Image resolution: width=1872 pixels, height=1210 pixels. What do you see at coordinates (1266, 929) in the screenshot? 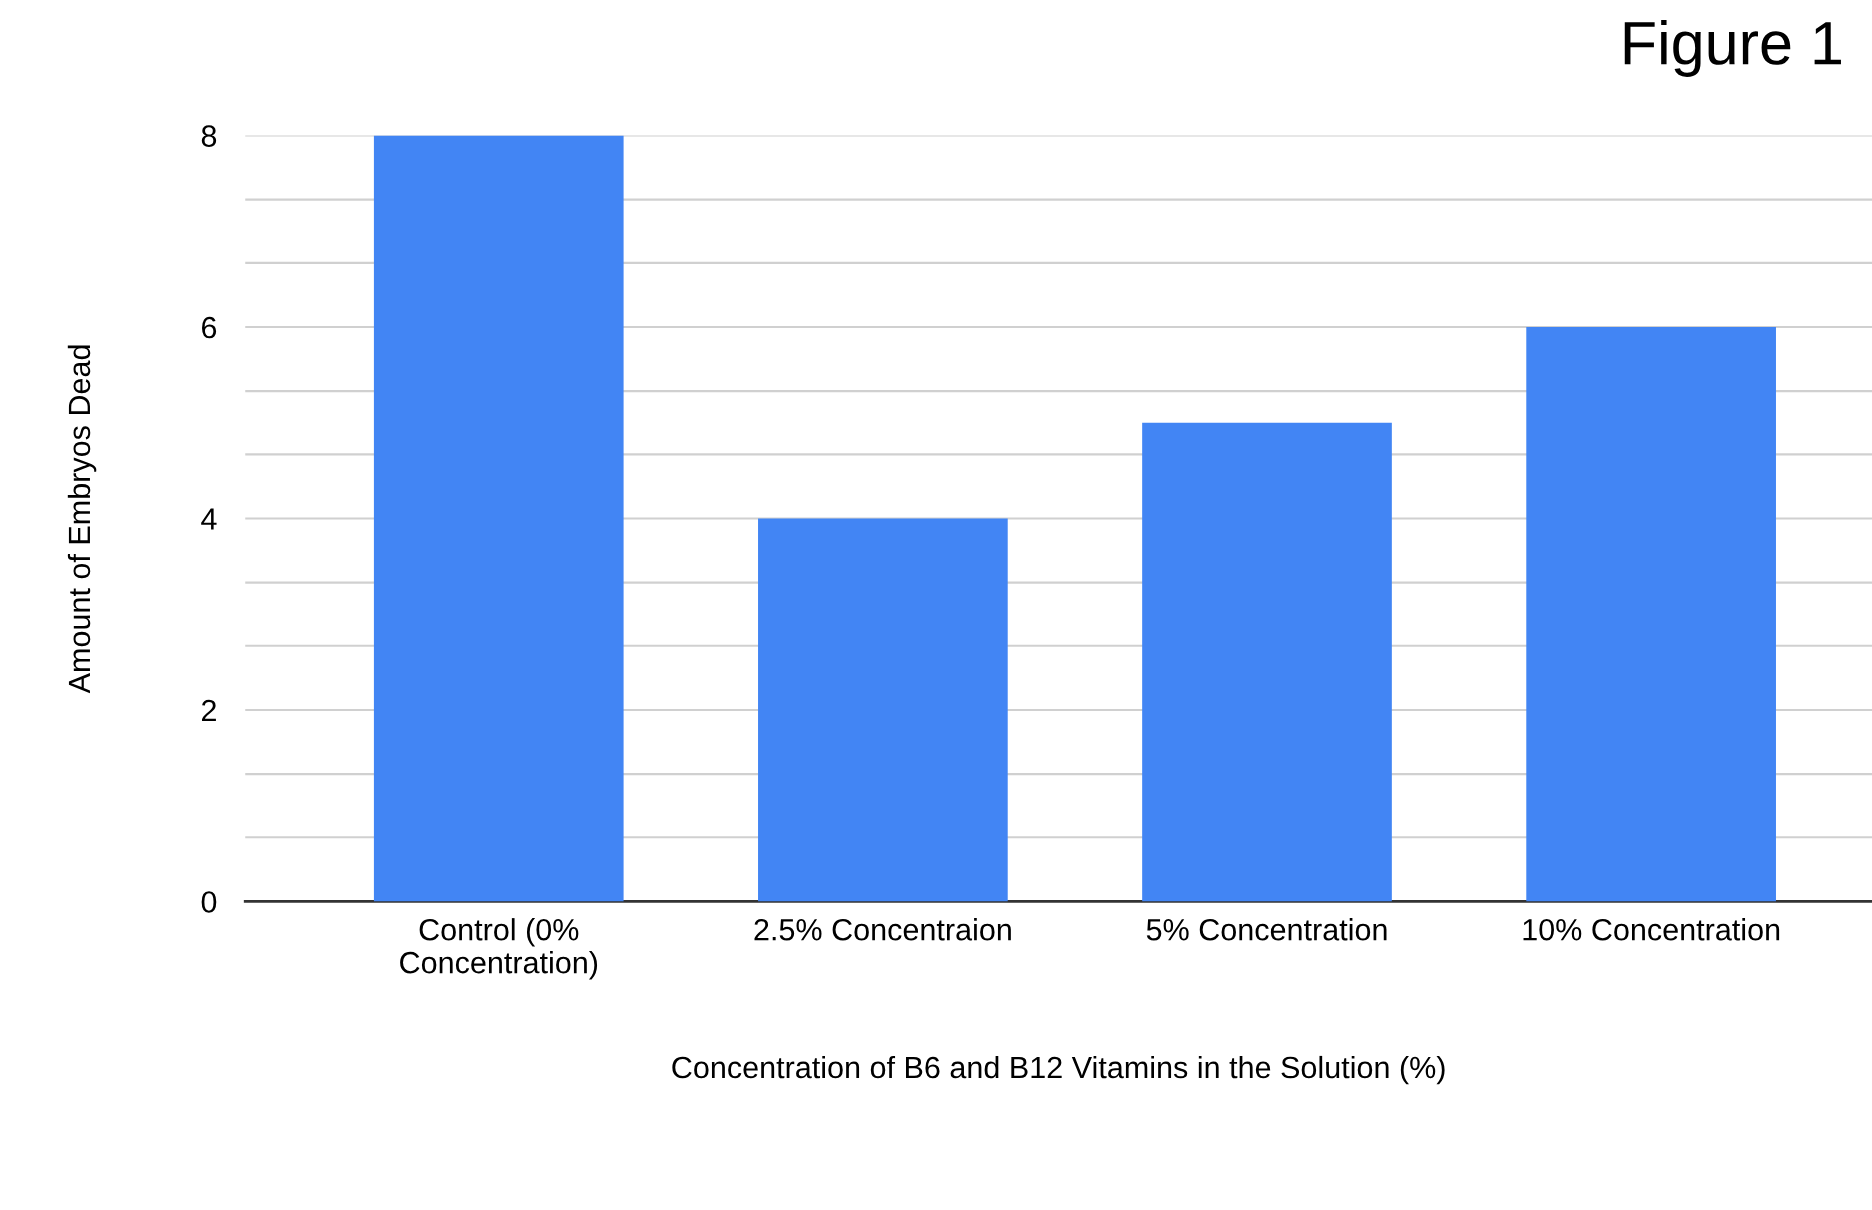
I see `x-tick-label: 5% Concentration` at bounding box center [1266, 929].